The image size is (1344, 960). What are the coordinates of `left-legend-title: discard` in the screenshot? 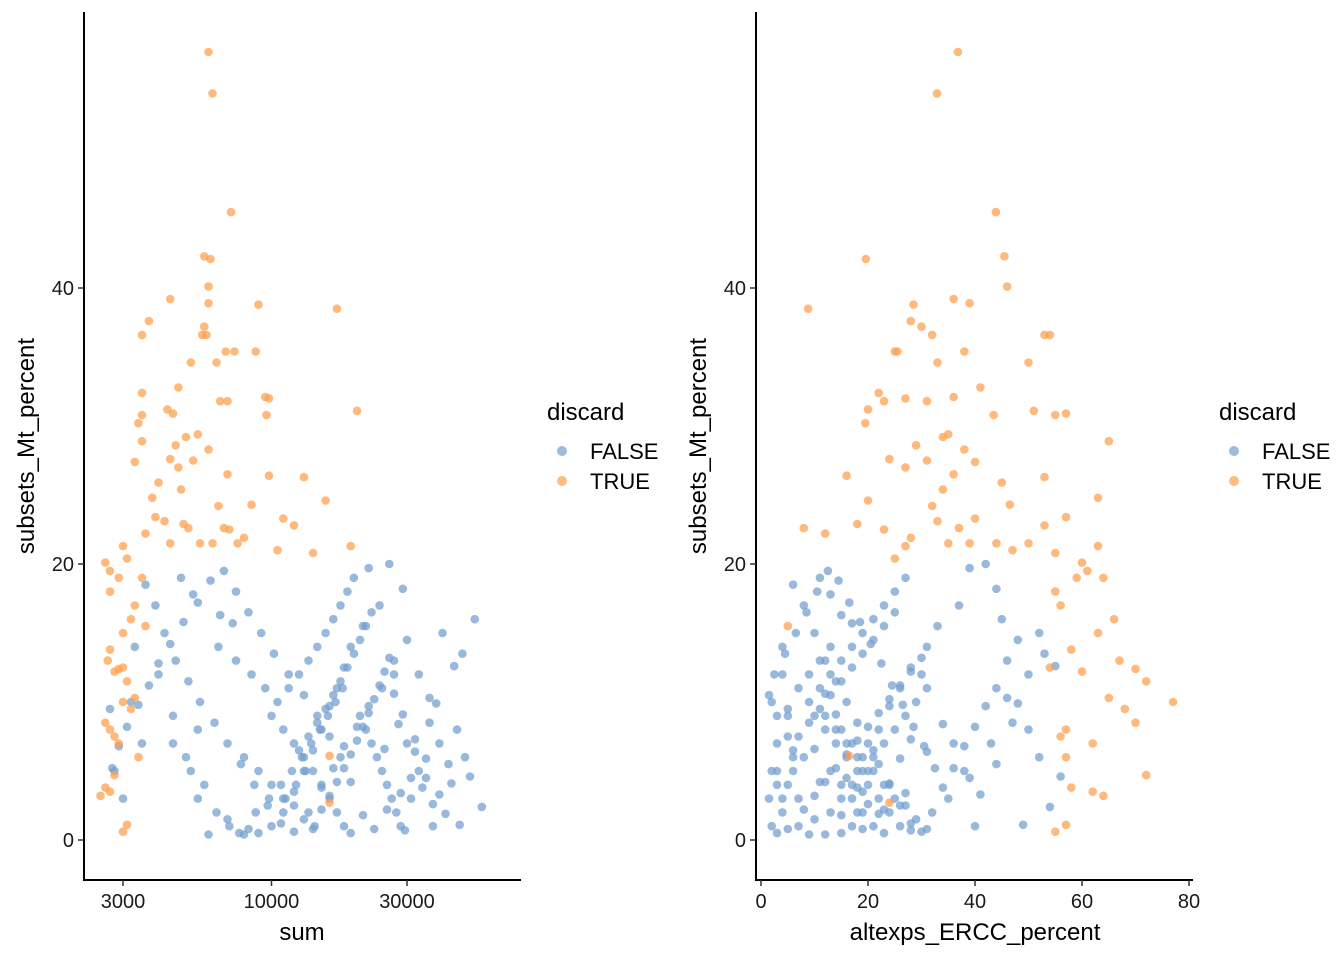 It's located at (585, 412).